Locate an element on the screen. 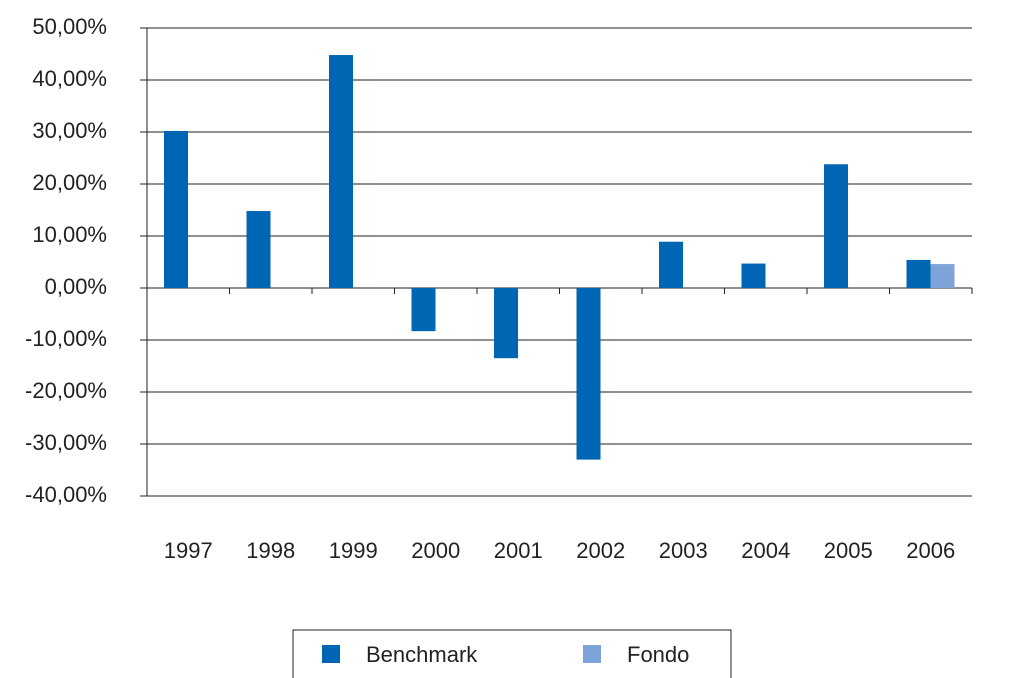 The width and height of the screenshot is (1012, 678). y-tick-label: 50,00% is located at coordinates (69, 26).